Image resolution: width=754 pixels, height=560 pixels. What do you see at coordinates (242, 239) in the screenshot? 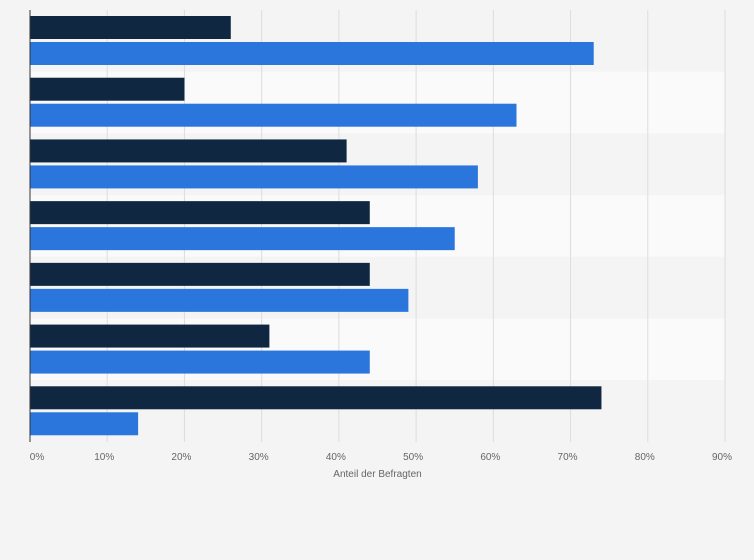
I see `bar-row4-series2` at bounding box center [242, 239].